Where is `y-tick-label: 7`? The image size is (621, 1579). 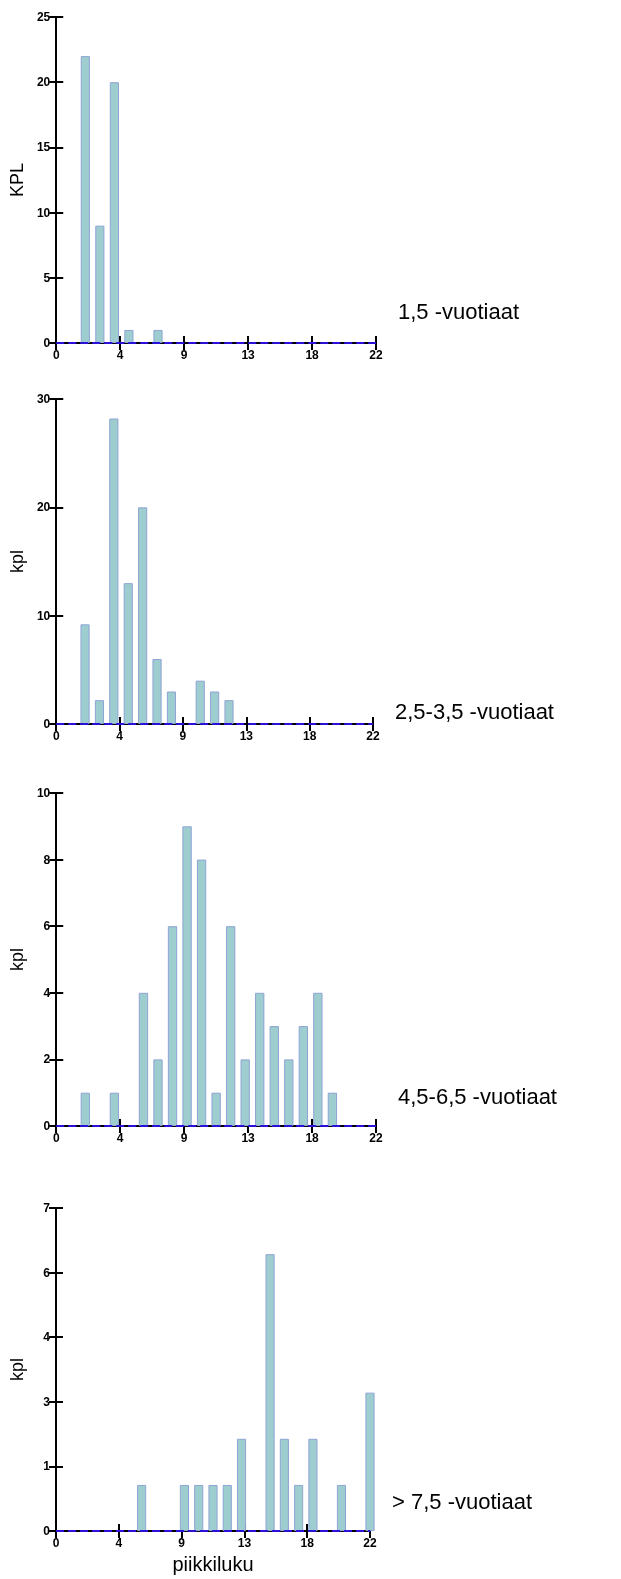 y-tick-label: 7 is located at coordinates (47, 1208).